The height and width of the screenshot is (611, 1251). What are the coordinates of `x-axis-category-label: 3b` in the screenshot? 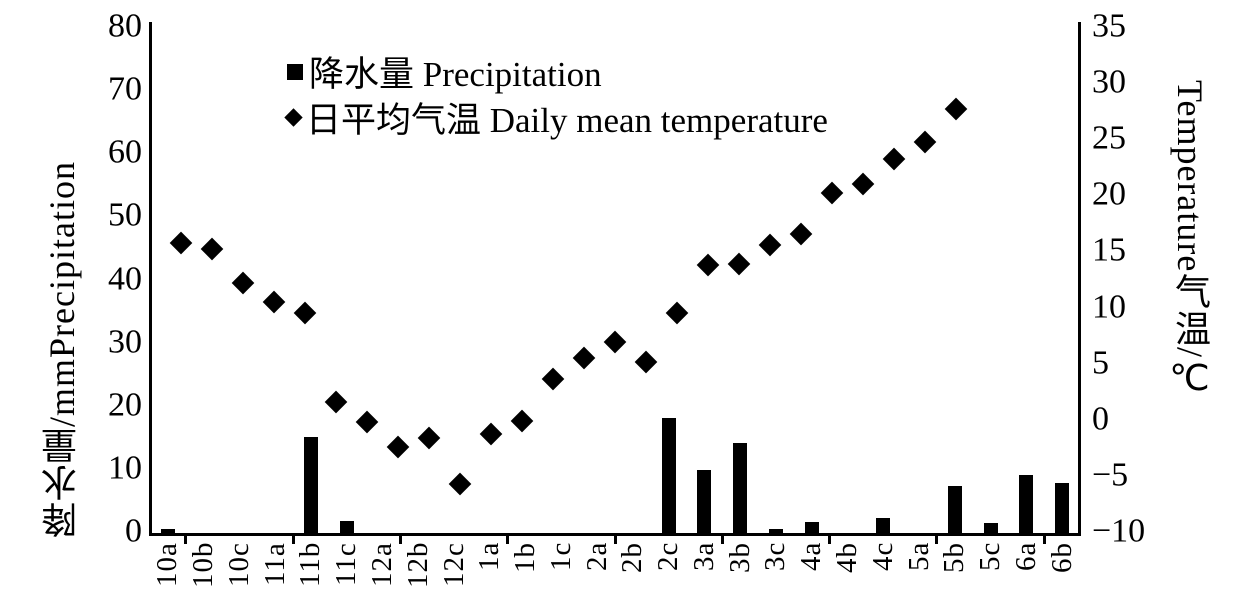 It's located at (739, 557).